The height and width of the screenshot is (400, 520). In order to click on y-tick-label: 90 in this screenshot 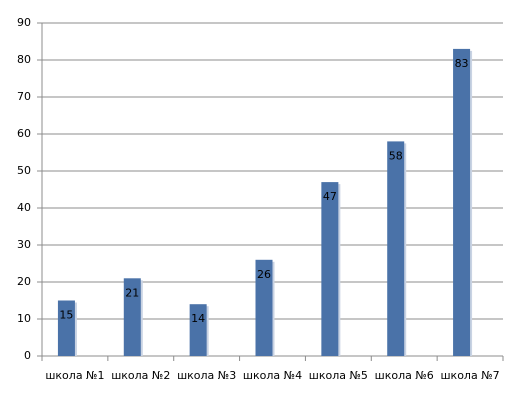, I will do `click(24, 22)`.